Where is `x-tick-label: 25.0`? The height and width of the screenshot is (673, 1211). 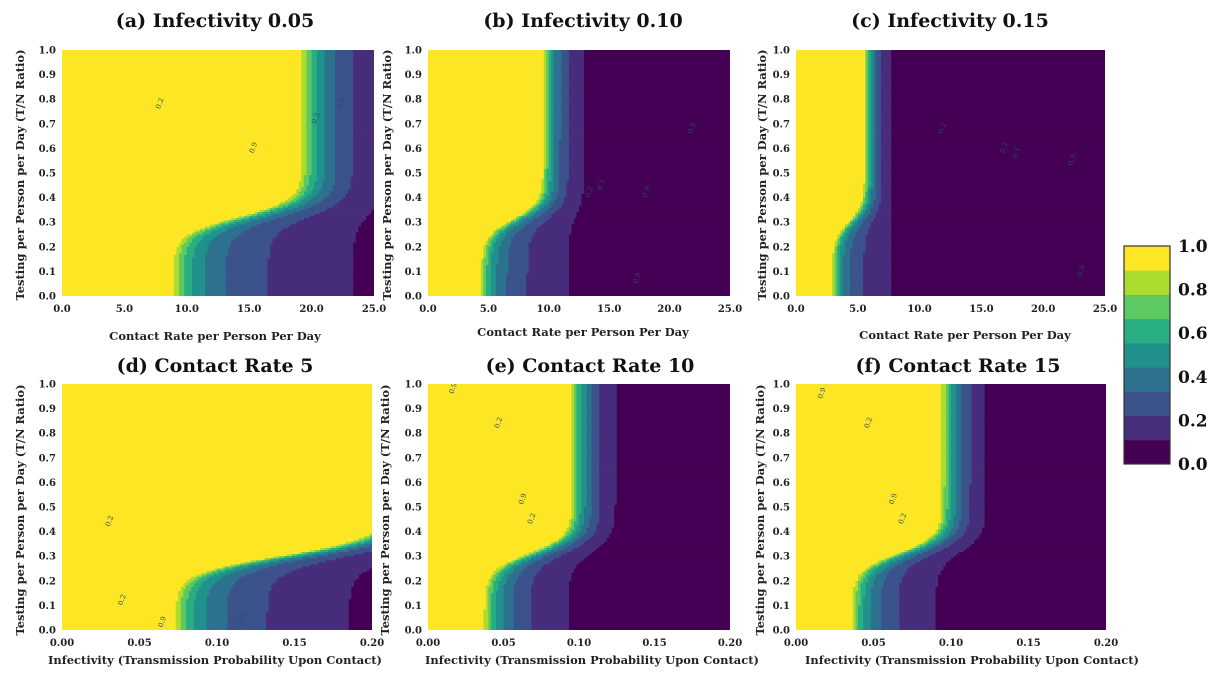 x-tick-label: 25.0 is located at coordinates (374, 309).